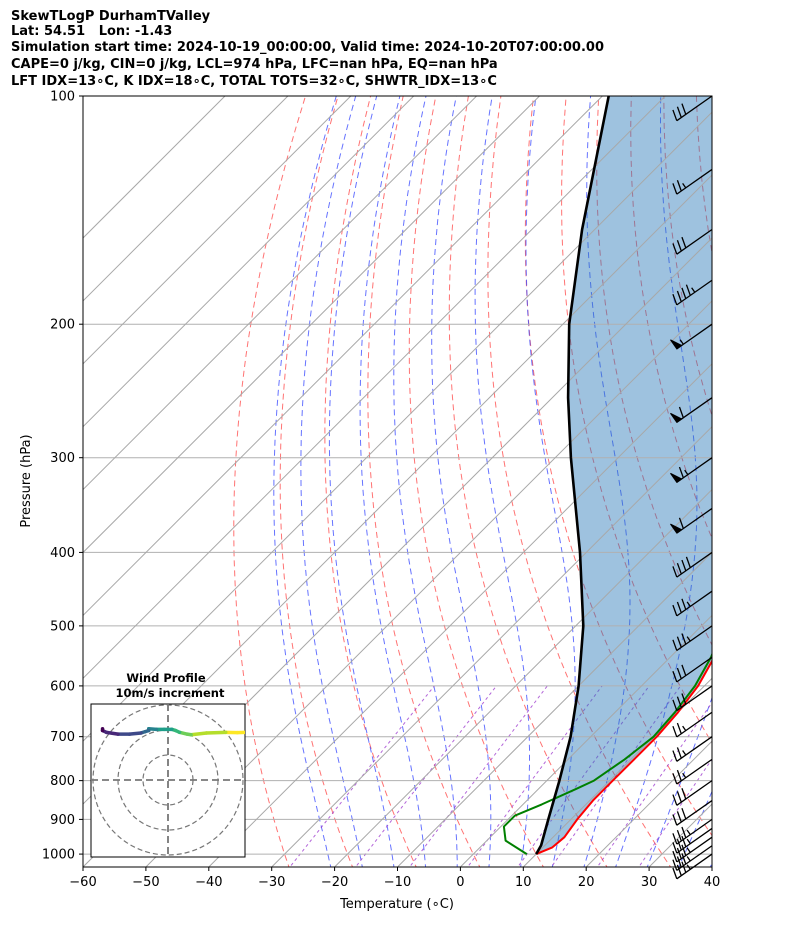 Image resolution: width=794 pixels, height=937 pixels. What do you see at coordinates (397, 882) in the screenshot?
I see `x-tick-label: −10` at bounding box center [397, 882].